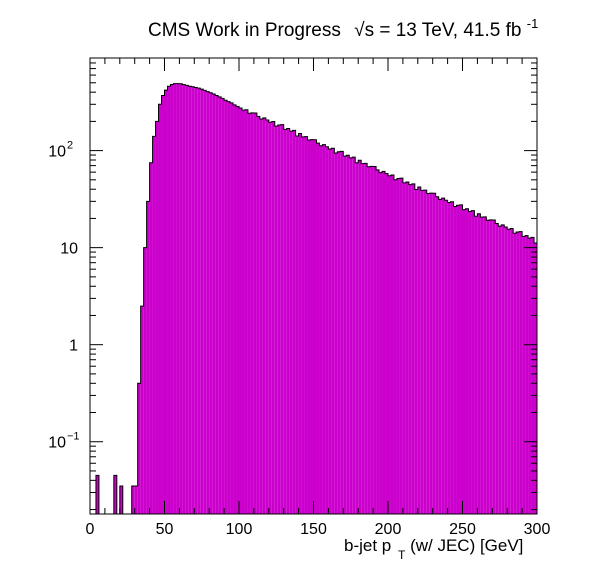 This screenshot has width=596, height=577. What do you see at coordinates (388, 529) in the screenshot?
I see `x-tick-label: 200` at bounding box center [388, 529].